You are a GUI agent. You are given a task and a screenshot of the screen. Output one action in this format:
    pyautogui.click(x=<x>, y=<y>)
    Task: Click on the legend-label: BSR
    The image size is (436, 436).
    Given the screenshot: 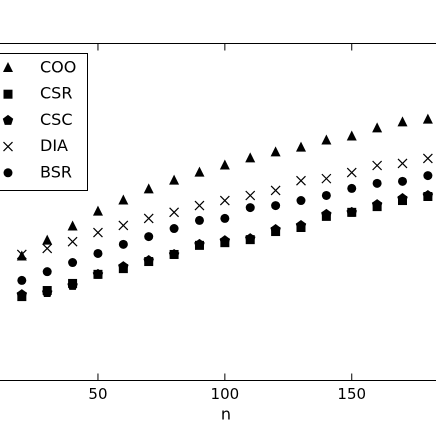 What is the action you would take?
    pyautogui.click(x=56, y=171)
    